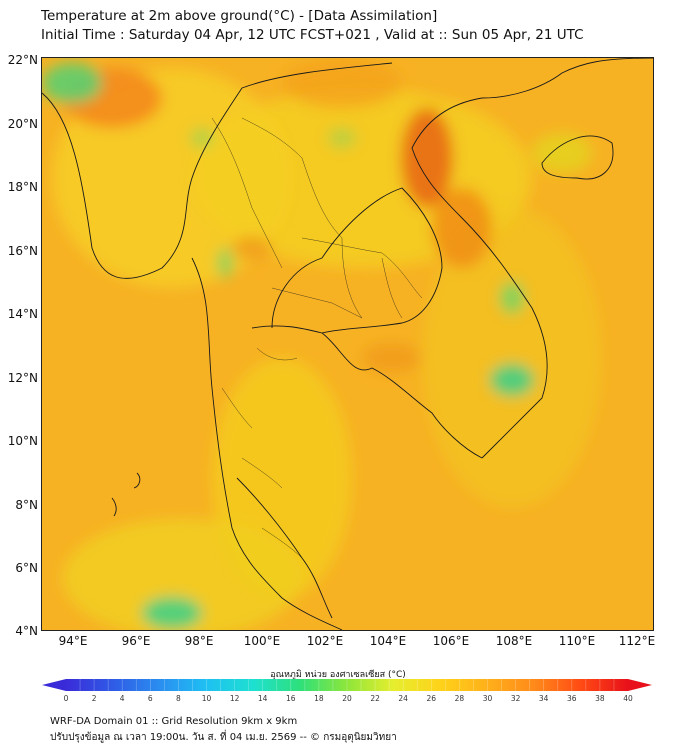  Describe the element at coordinates (178, 698) in the screenshot. I see `colorbar-tick-label: 8` at that location.